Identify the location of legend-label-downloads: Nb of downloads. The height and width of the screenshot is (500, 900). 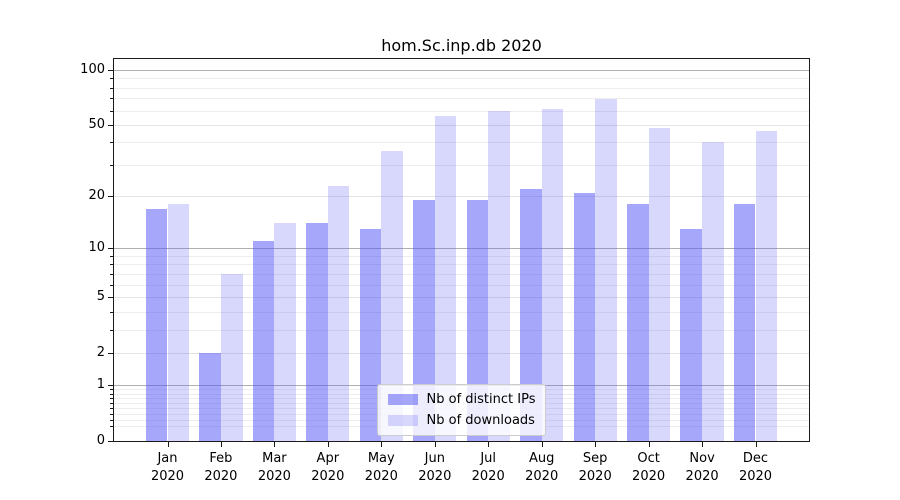
(480, 420).